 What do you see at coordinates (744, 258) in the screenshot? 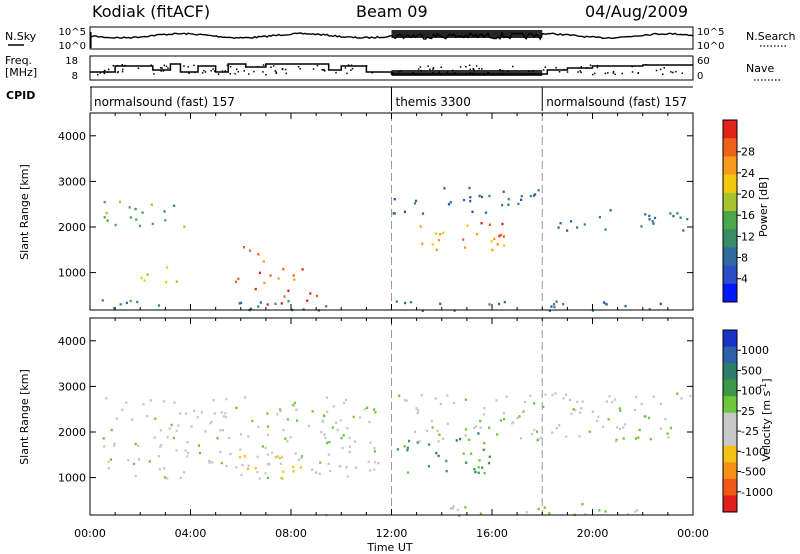
I see `colorbar-tick-label: 8` at bounding box center [744, 258].